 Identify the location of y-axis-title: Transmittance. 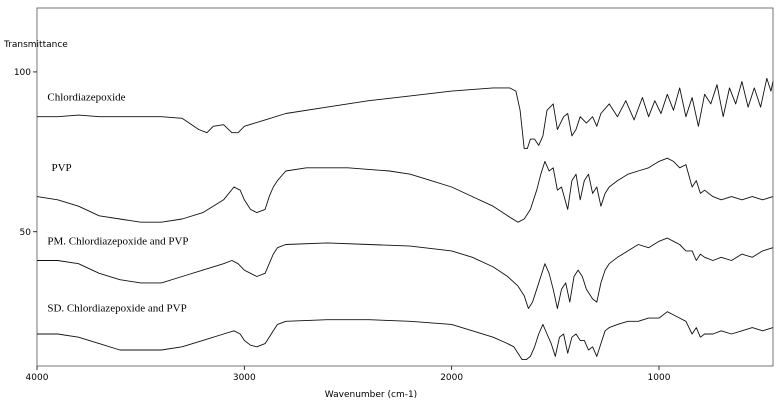
(35, 45).